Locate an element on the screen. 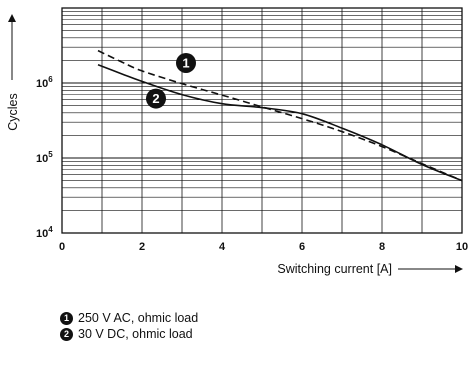 The width and height of the screenshot is (472, 373). x-tick-label: 4 is located at coordinates (222, 247).